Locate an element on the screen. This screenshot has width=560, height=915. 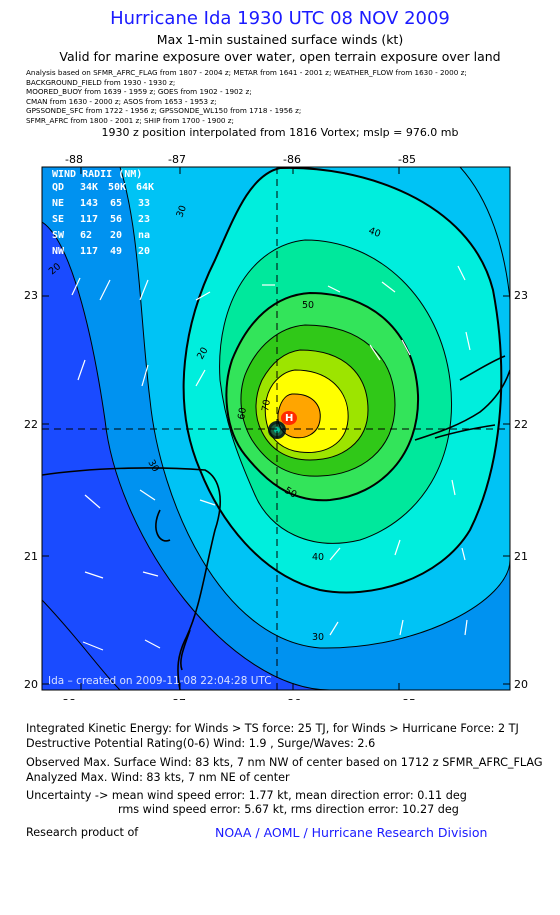
contour-label: 70 is located at coordinates (266, 406).